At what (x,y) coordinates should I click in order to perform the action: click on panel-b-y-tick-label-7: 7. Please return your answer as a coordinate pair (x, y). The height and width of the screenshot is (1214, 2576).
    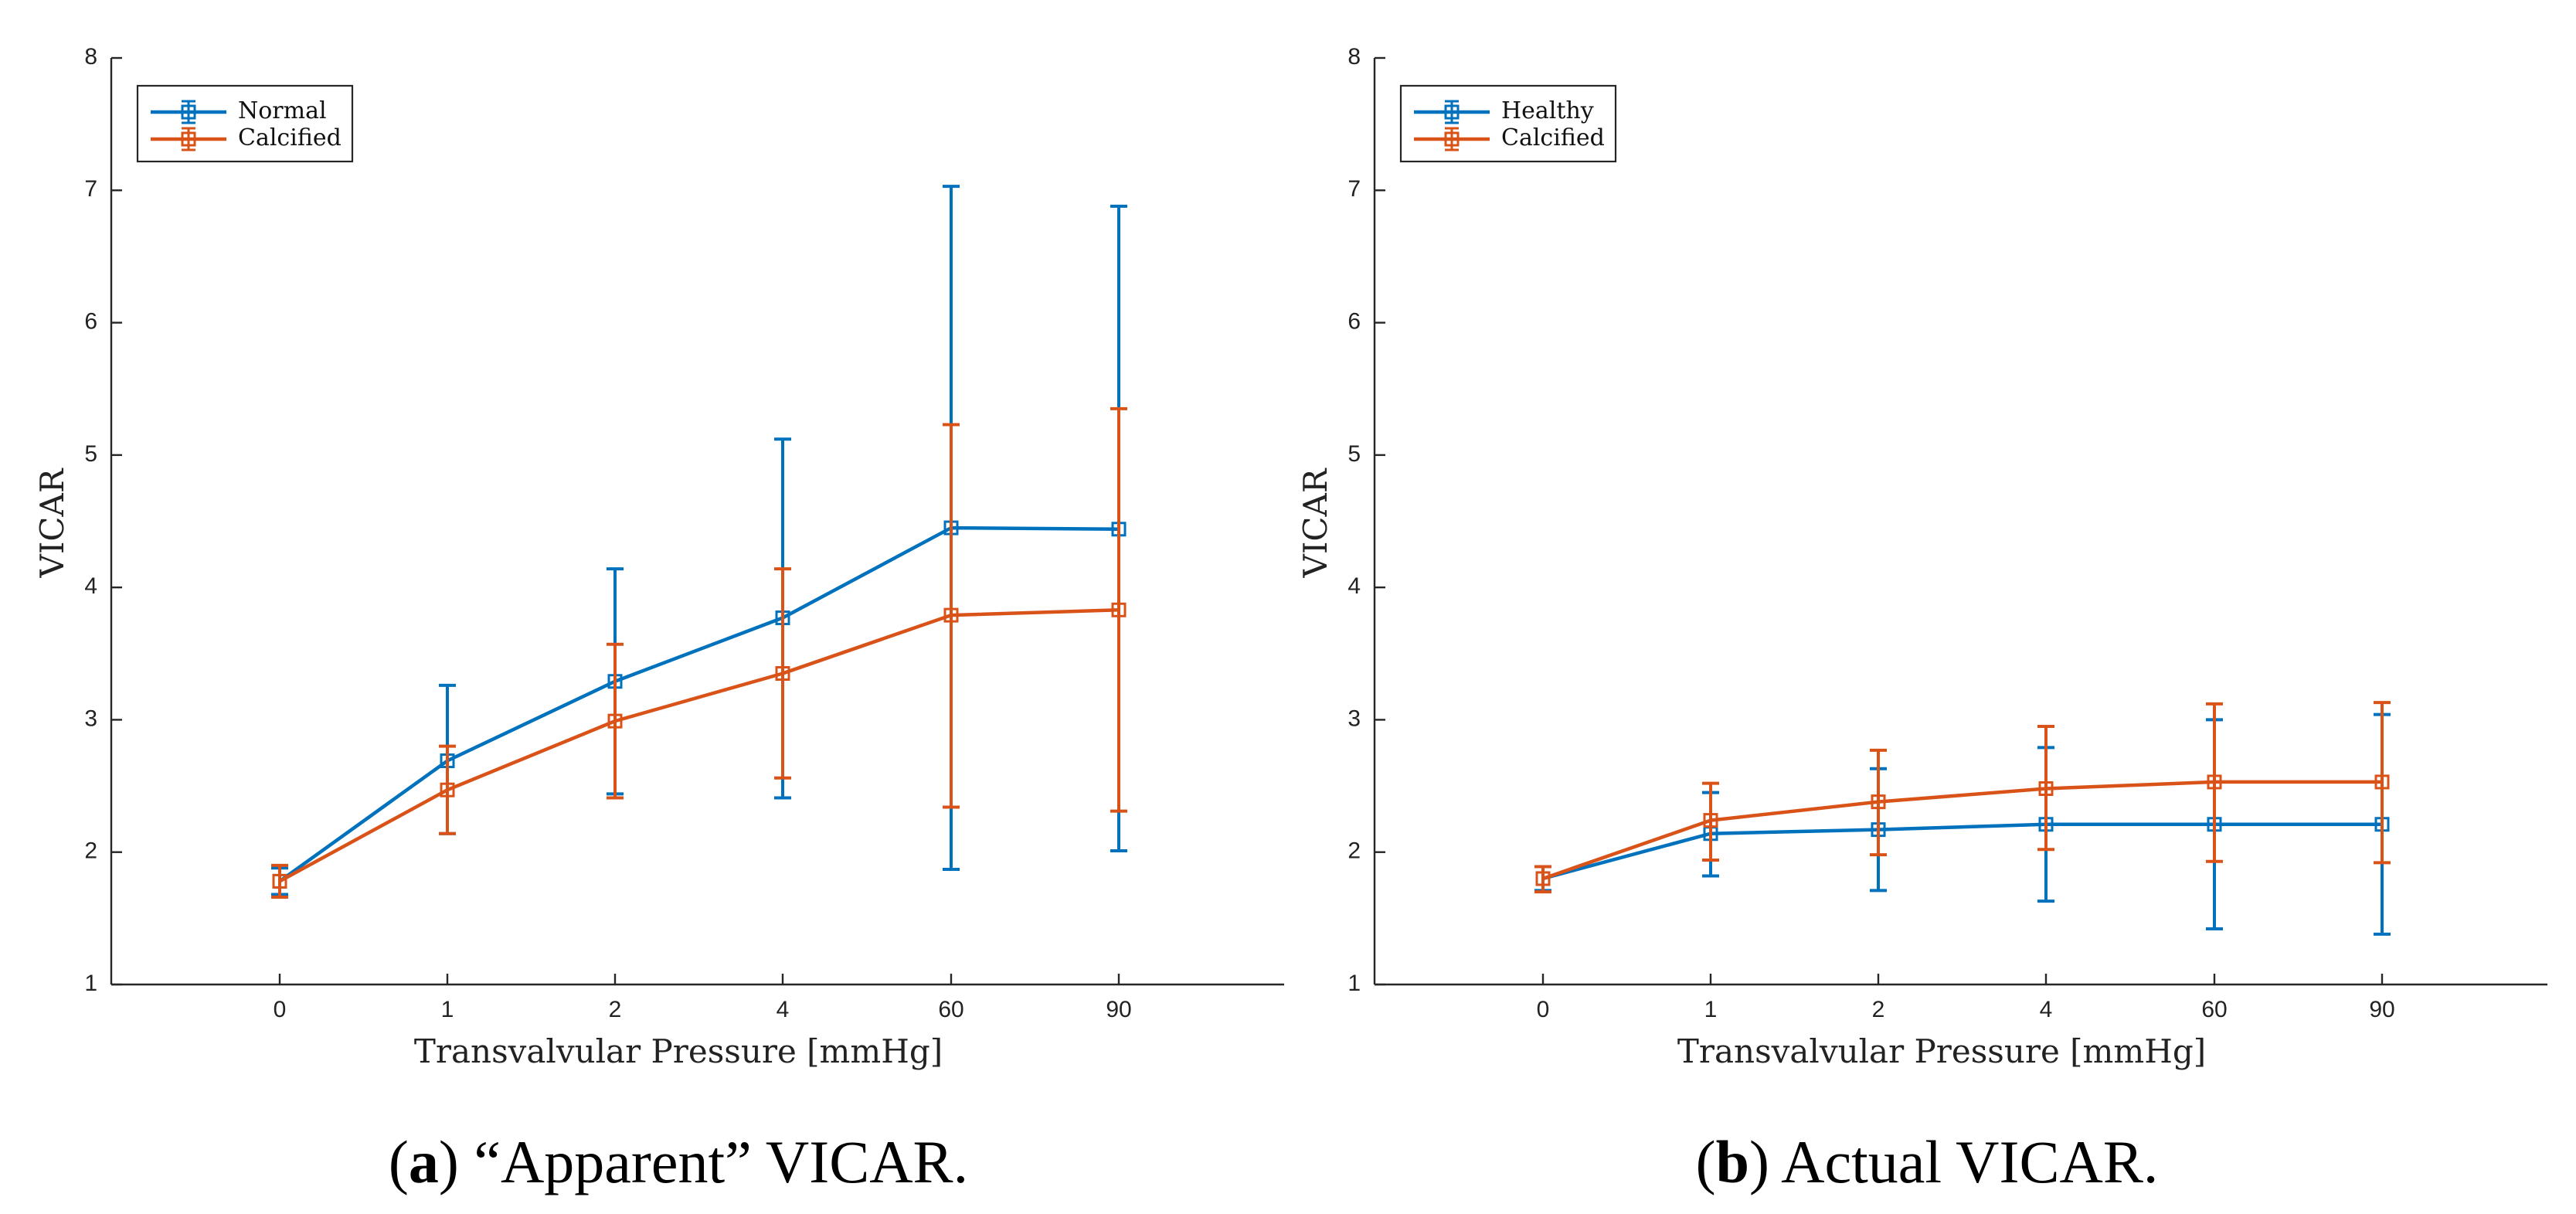
    Looking at the image, I should click on (1354, 189).